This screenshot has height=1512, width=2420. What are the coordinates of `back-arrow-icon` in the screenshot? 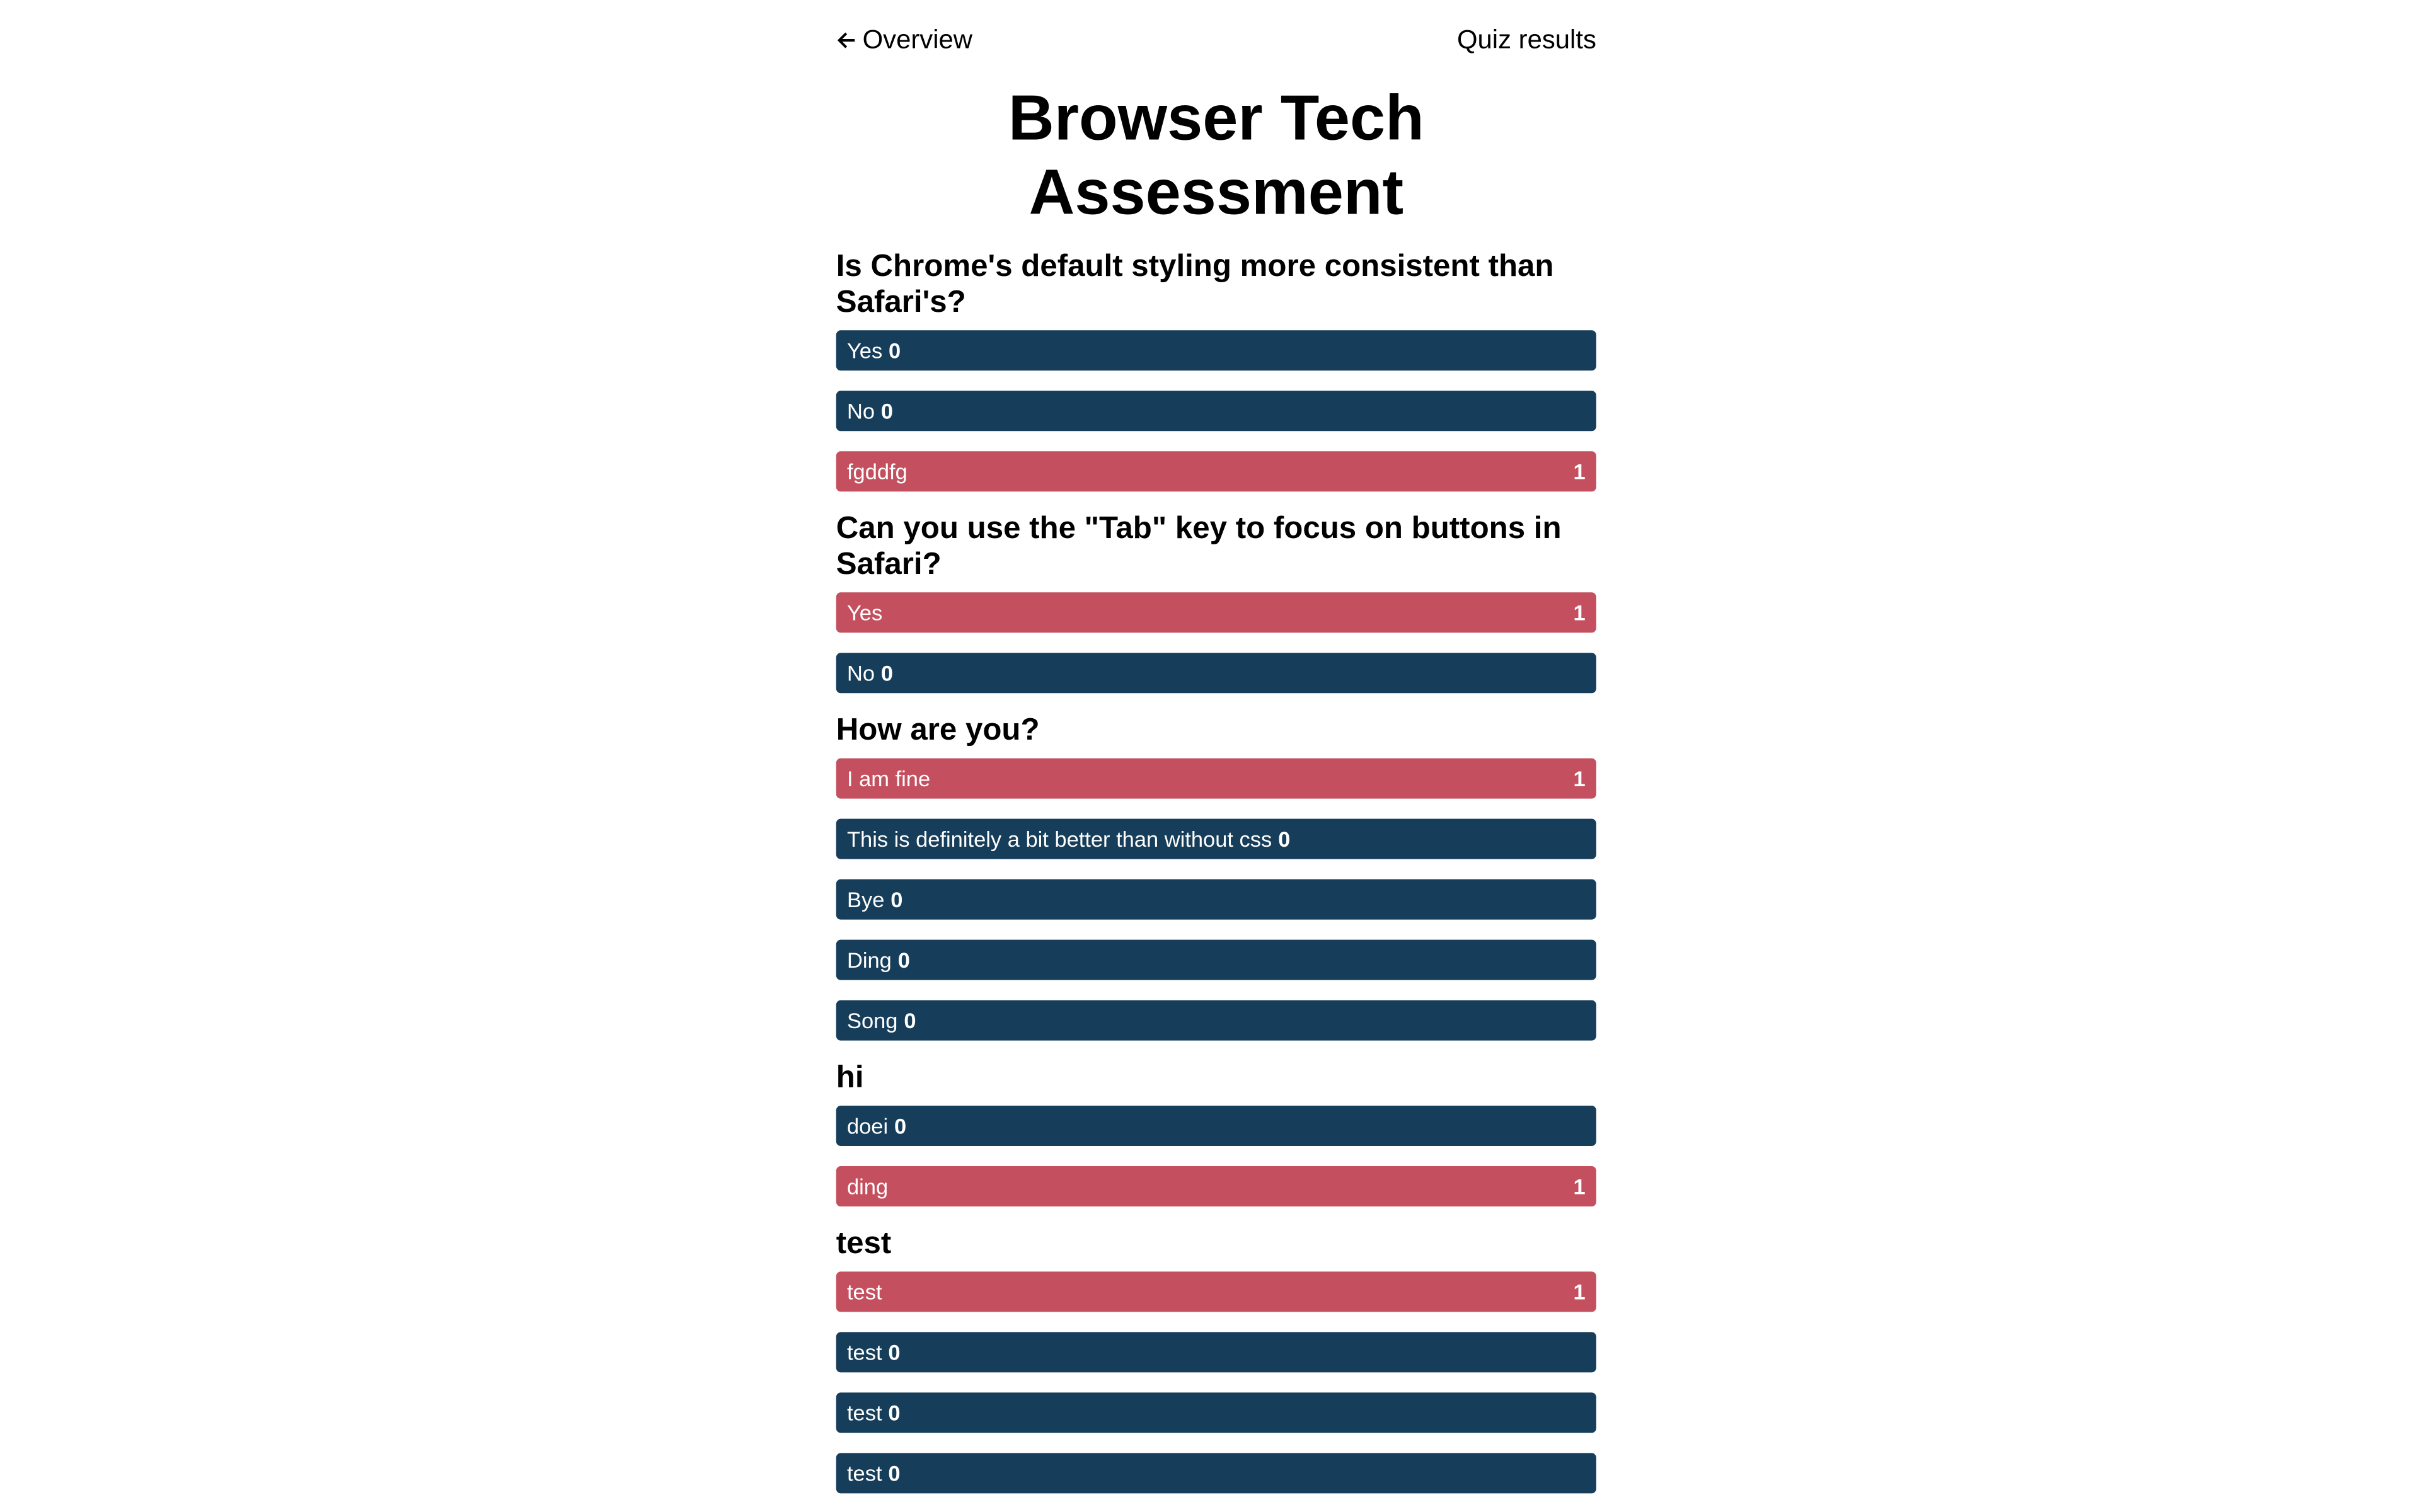 It's located at (846, 40).